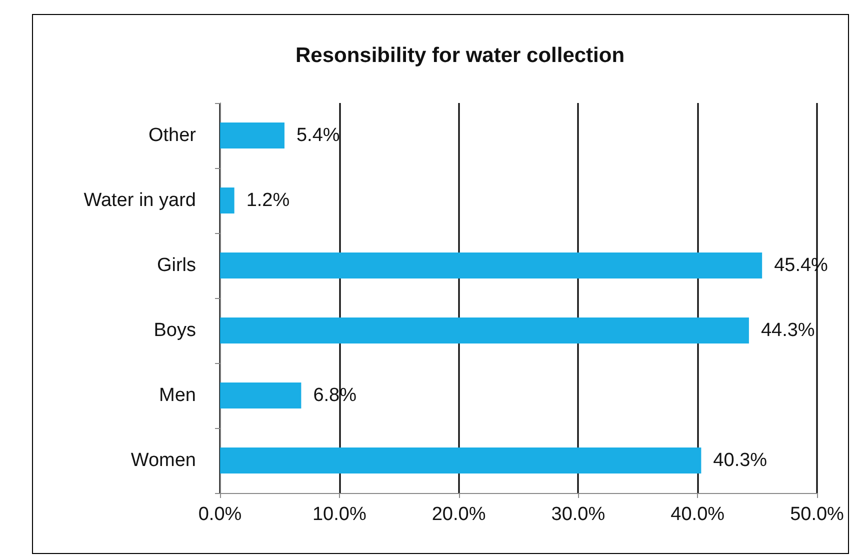  What do you see at coordinates (318, 135) in the screenshot?
I see `data-label: 5.4%` at bounding box center [318, 135].